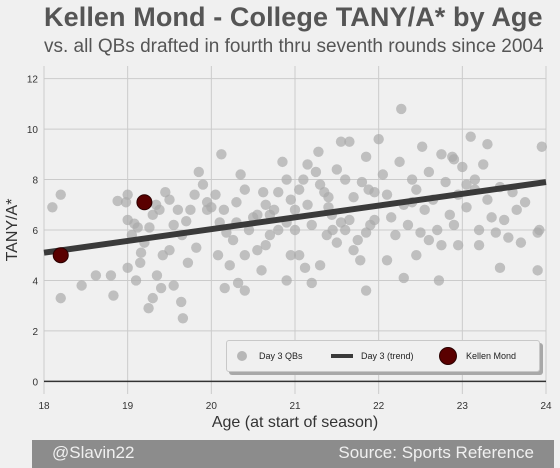 The image size is (560, 468). I want to click on x-tick-label: 23, so click(463, 406).